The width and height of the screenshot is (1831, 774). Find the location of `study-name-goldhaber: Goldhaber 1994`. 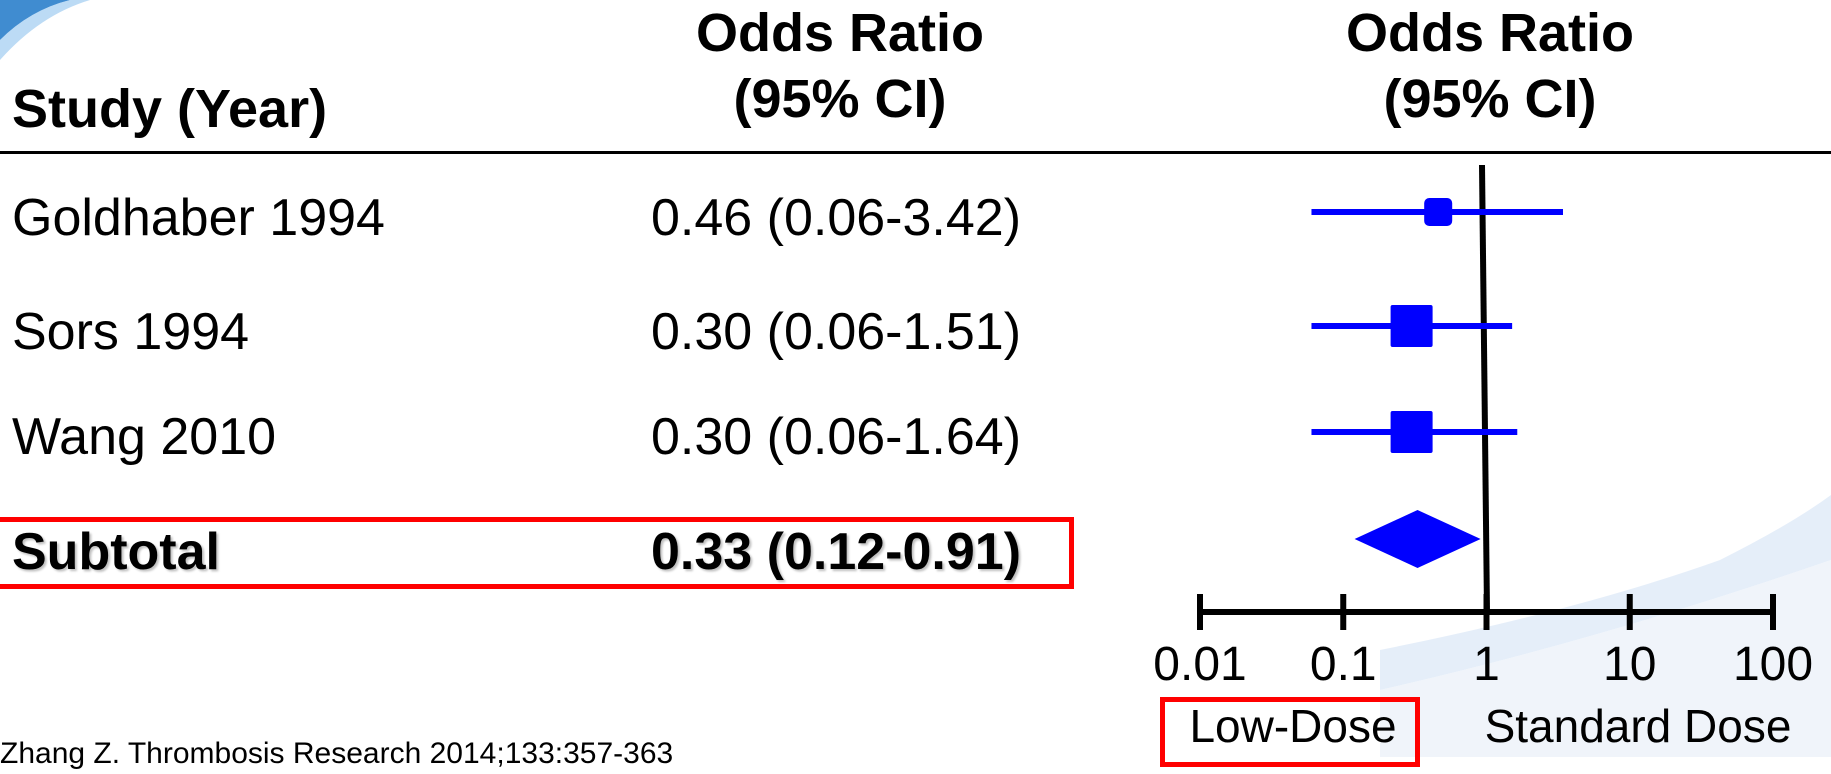

study-name-goldhaber: Goldhaber 1994 is located at coordinates (198, 218).